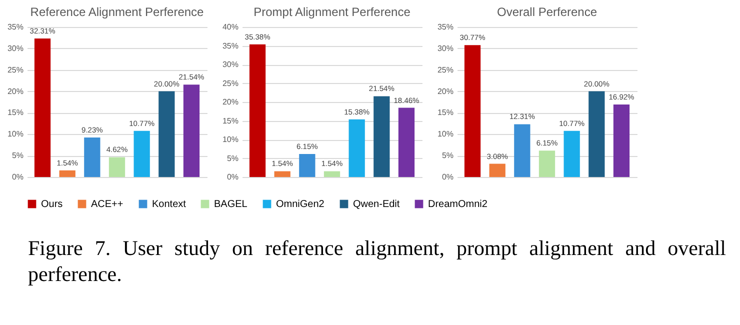 This screenshot has height=325, width=740. I want to click on legend-label: Ours, so click(52, 204).